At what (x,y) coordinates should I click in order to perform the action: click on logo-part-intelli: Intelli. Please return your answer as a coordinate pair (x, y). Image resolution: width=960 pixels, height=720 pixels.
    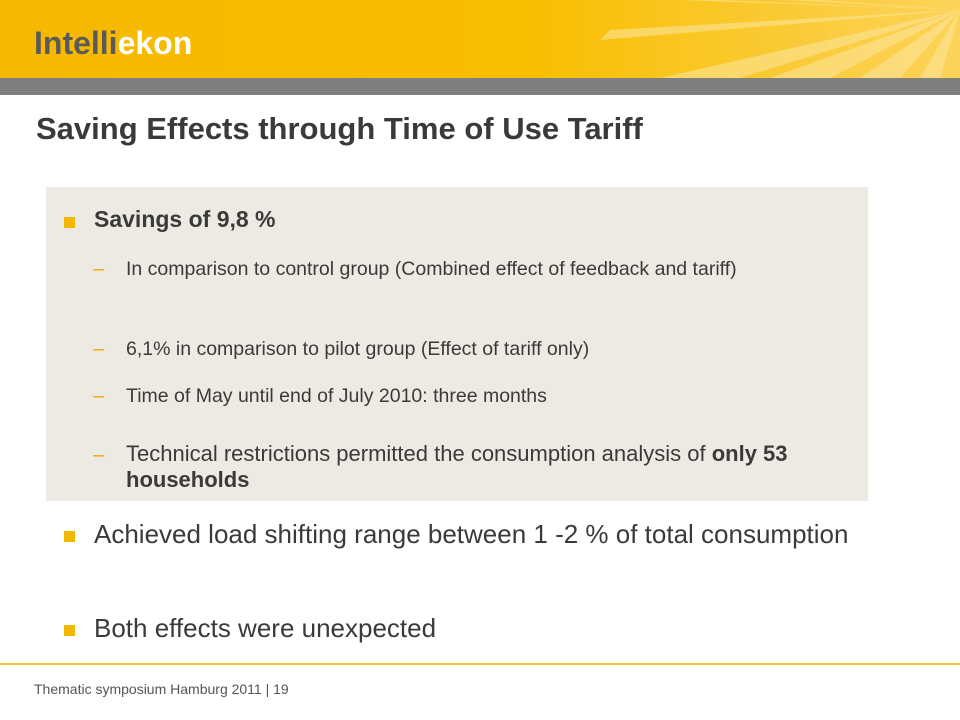
    Looking at the image, I should click on (76, 43).